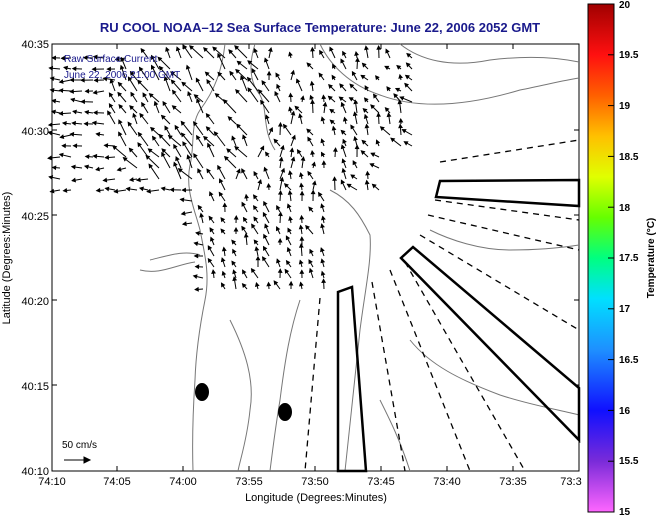  Describe the element at coordinates (625, 208) in the screenshot. I see `colorbar-tick-label: 18` at that location.